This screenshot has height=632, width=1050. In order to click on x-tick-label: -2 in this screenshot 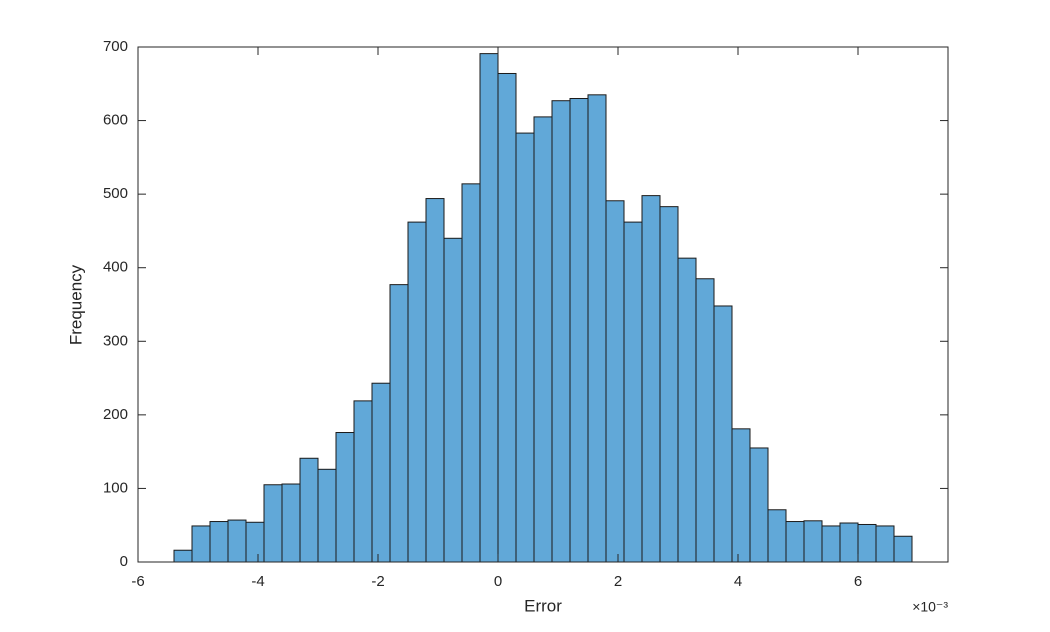, I will do `click(377, 581)`.